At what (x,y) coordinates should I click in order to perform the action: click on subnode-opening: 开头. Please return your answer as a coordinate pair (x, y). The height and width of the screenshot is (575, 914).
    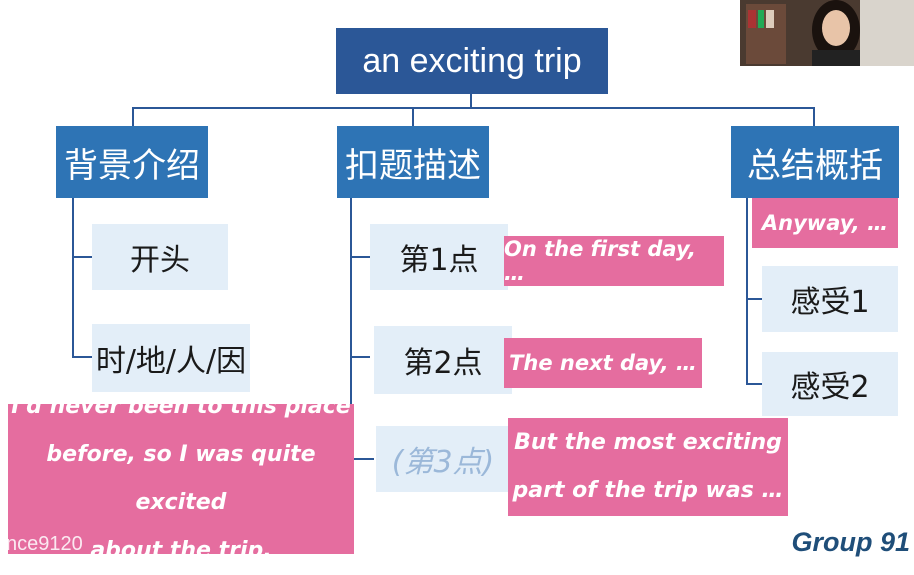
    Looking at the image, I should click on (160, 257).